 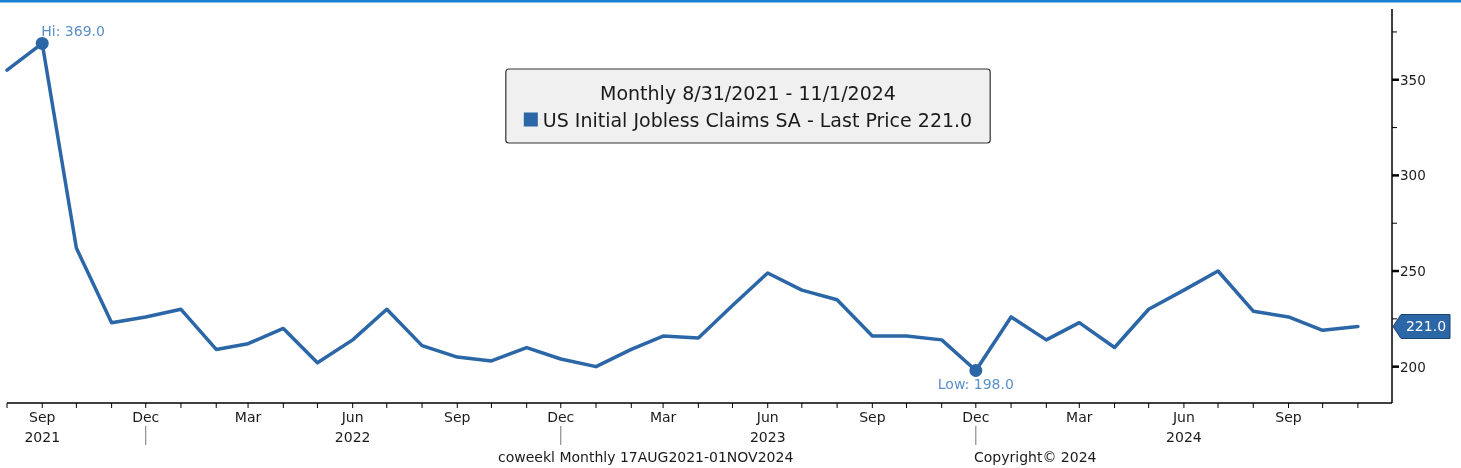 What do you see at coordinates (1184, 427) in the screenshot?
I see `x-tick-label: Jun 2024` at bounding box center [1184, 427].